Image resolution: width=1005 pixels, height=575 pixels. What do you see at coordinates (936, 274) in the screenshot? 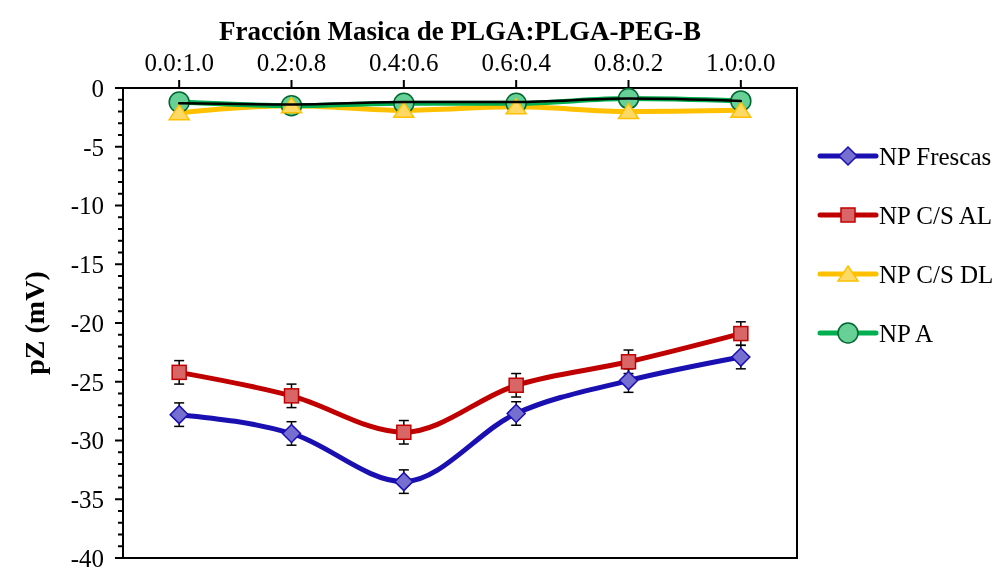
I see `legend-label: NP C/S DL` at bounding box center [936, 274].